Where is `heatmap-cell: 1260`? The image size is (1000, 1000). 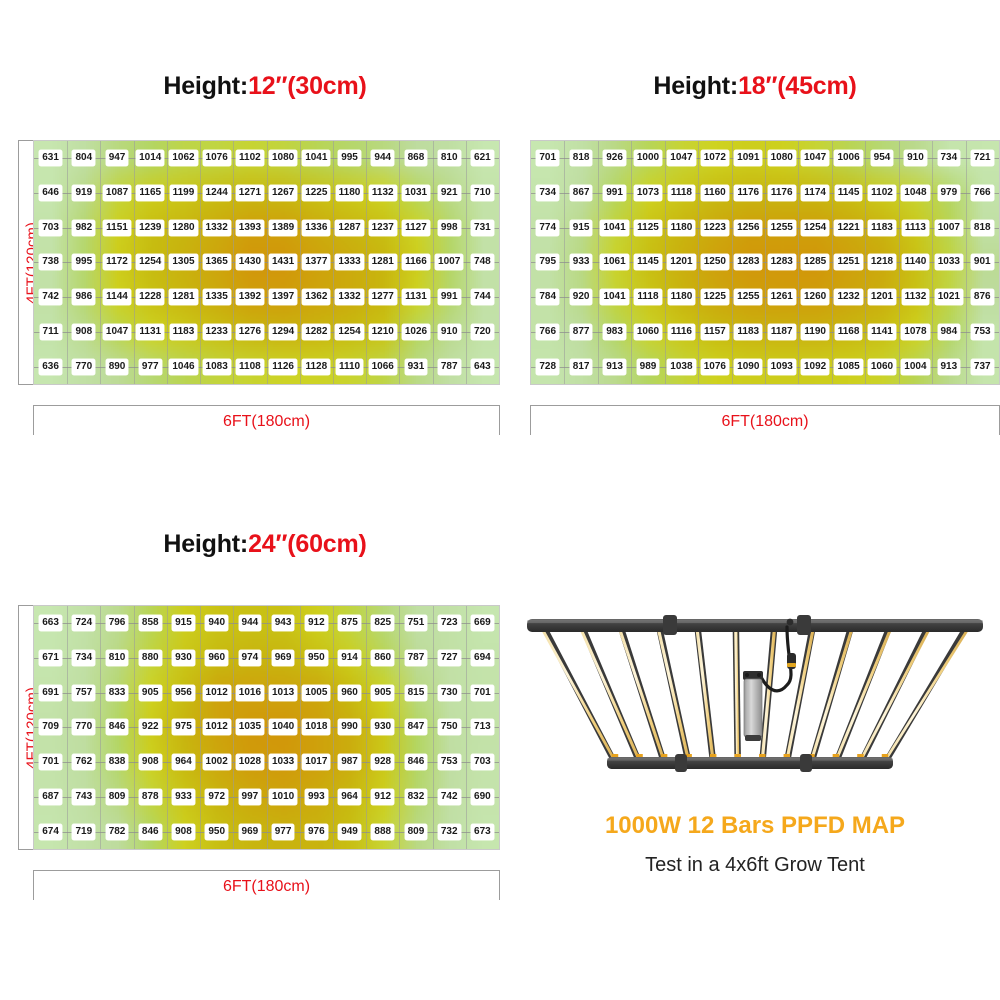
heatmap-cell: 1260 is located at coordinates (814, 297).